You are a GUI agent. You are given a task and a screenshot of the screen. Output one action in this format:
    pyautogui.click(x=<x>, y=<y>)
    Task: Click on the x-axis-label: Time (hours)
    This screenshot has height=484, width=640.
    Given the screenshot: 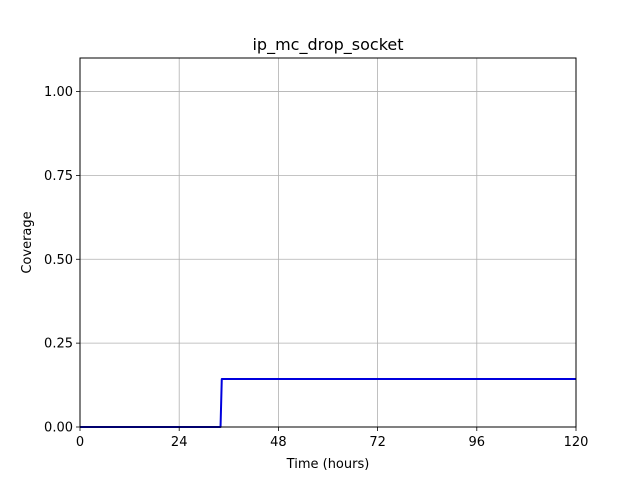 What is the action you would take?
    pyautogui.click(x=328, y=464)
    